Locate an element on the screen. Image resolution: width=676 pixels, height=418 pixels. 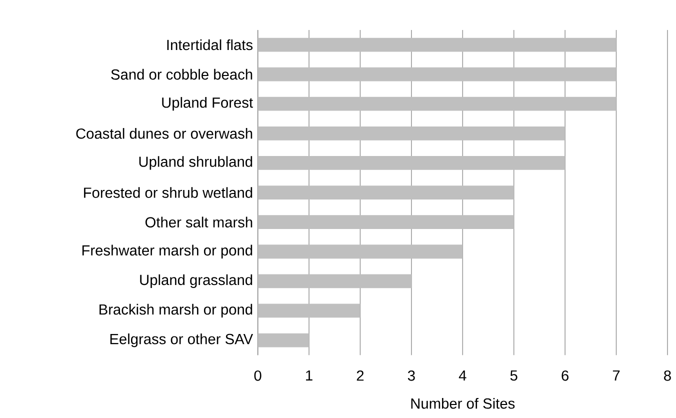
x-tick-label: 6 is located at coordinates (565, 375).